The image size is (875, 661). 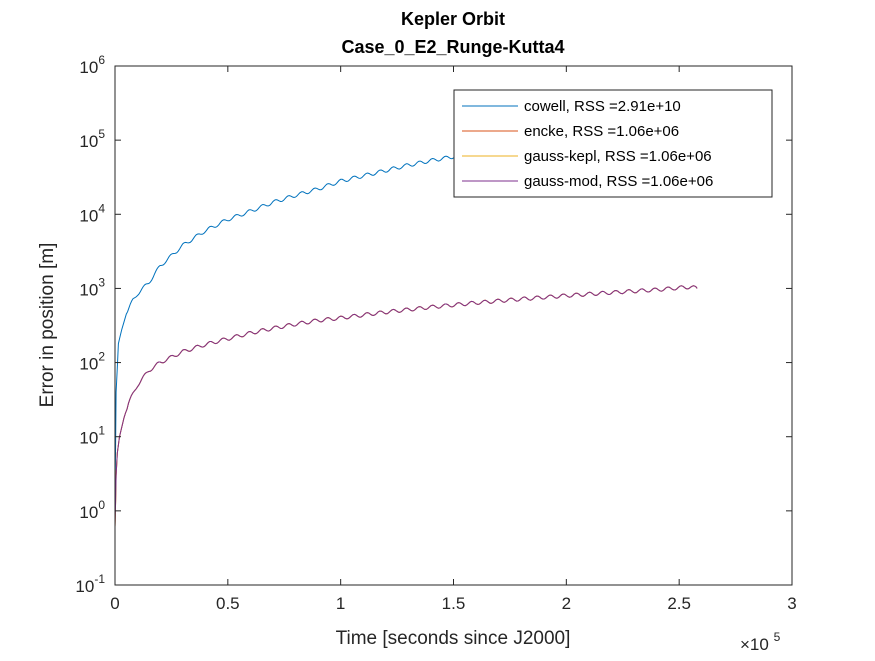 I want to click on y-tick-label-exponent: 5, so click(x=101, y=134).